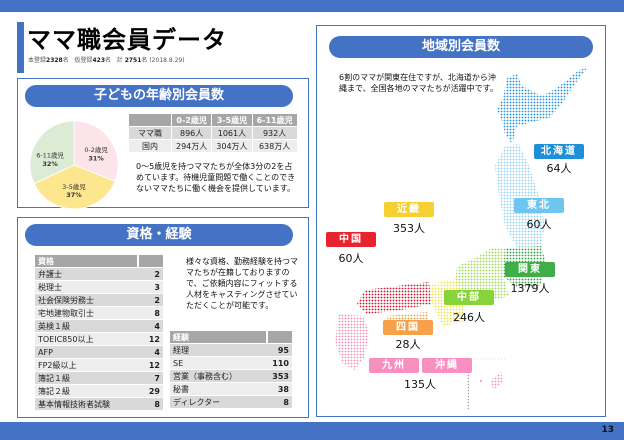 The height and width of the screenshot is (440, 624). I want to click on cell: 29, so click(150, 391).